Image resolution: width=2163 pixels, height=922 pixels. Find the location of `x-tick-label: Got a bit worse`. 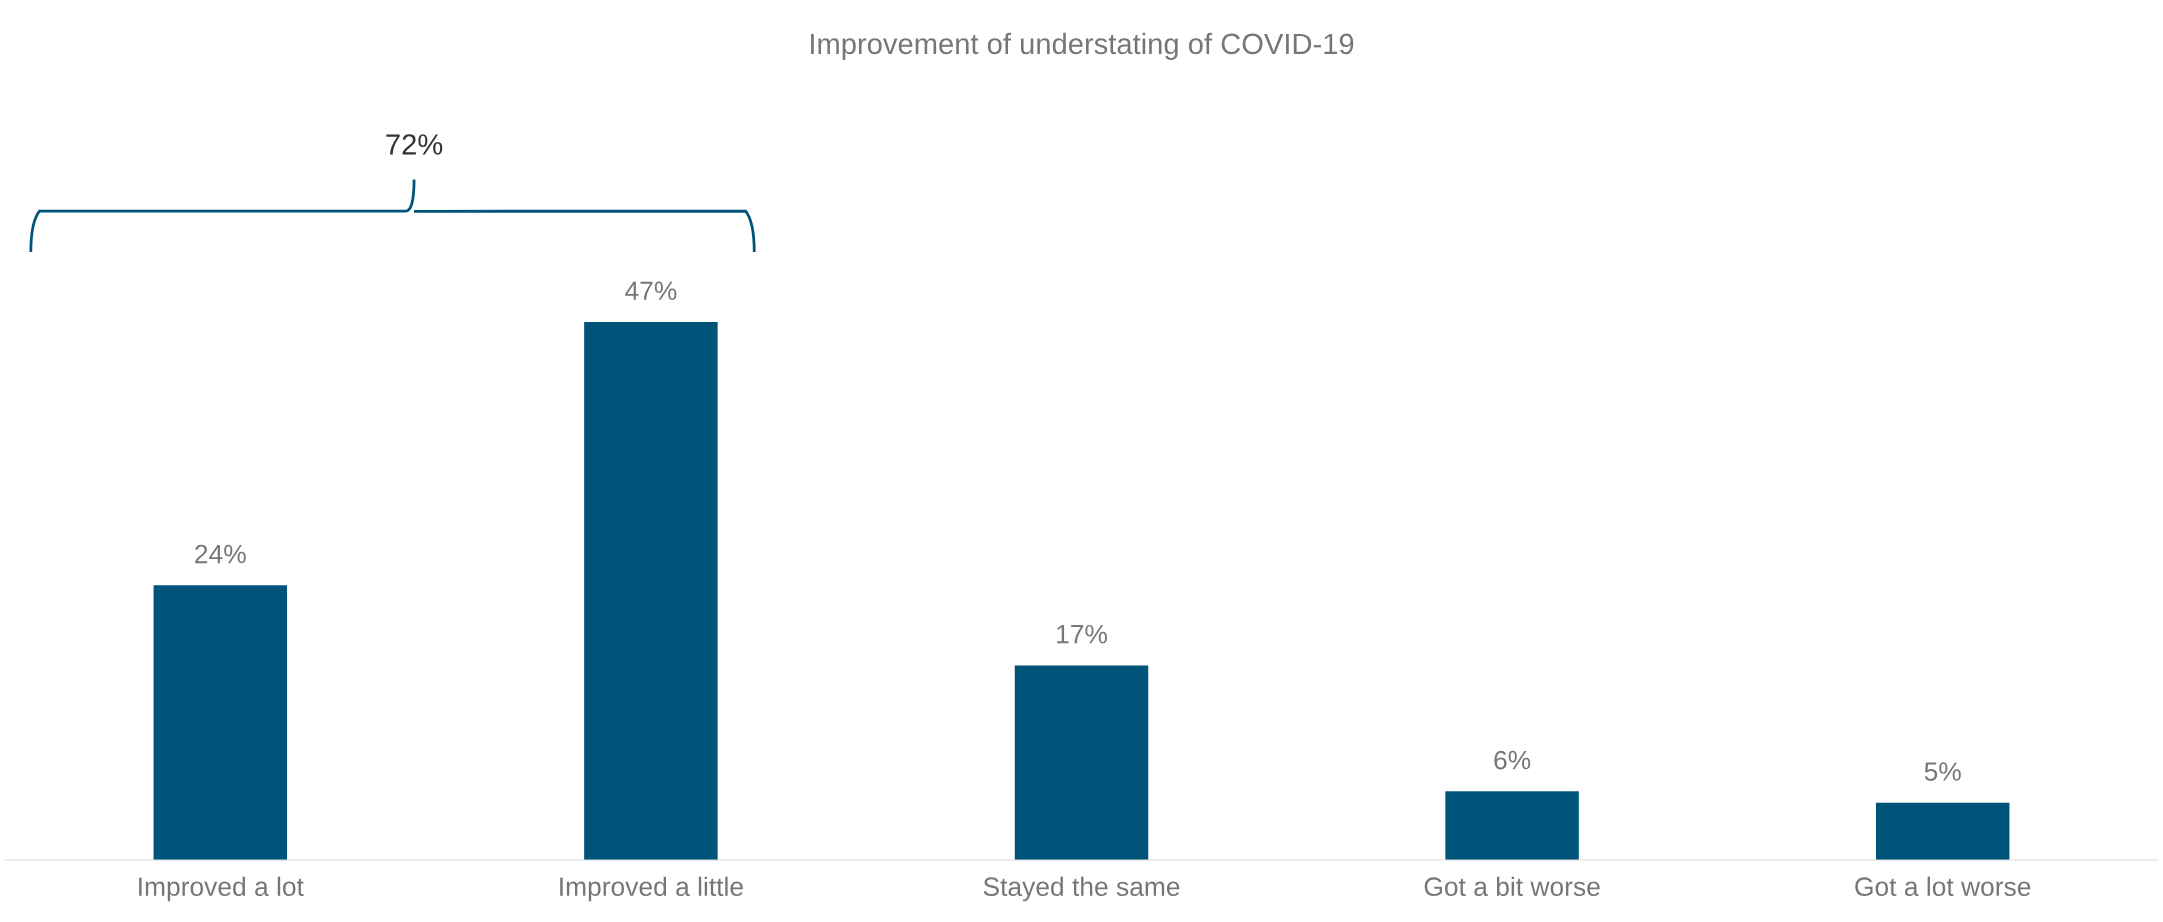

x-tick-label: Got a bit worse is located at coordinates (1512, 886).